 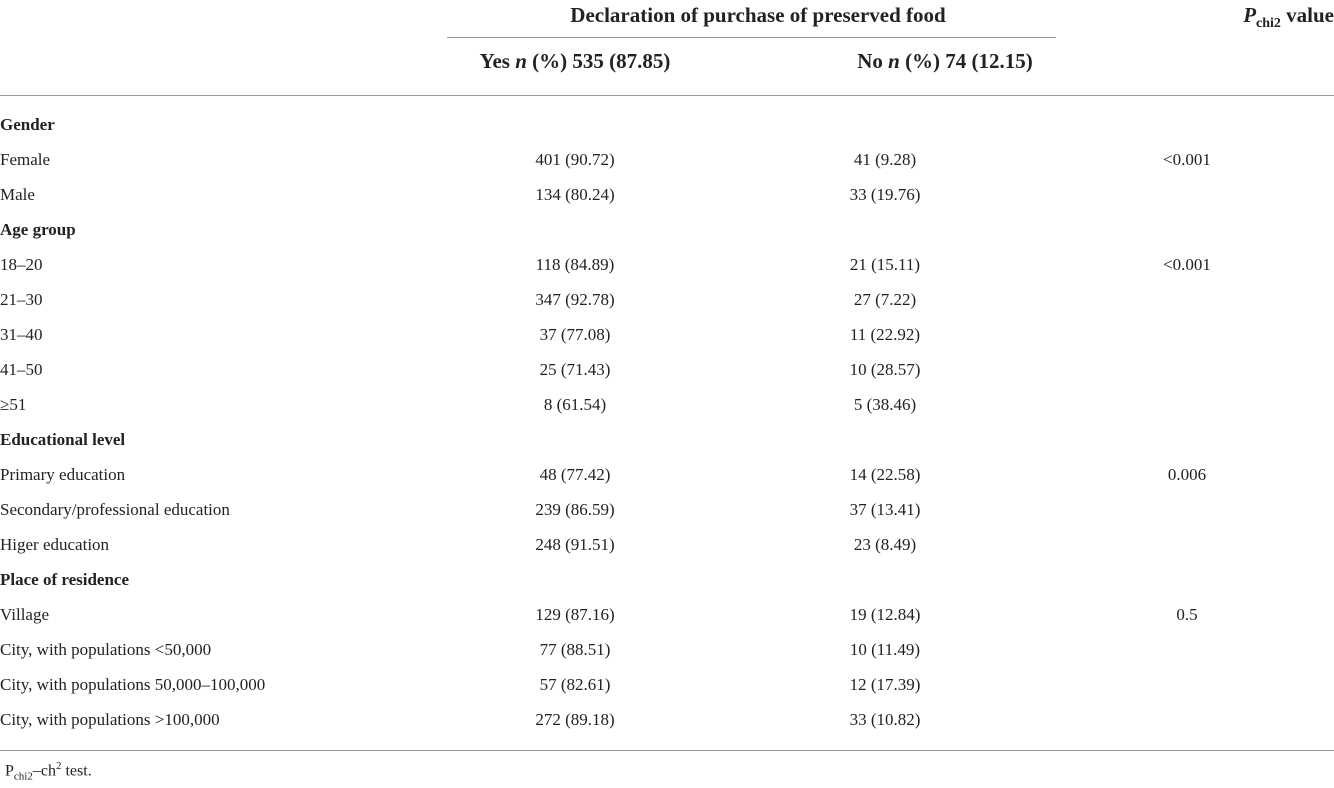 I want to click on yes-cell: 37 (77.08), so click(x=575, y=334).